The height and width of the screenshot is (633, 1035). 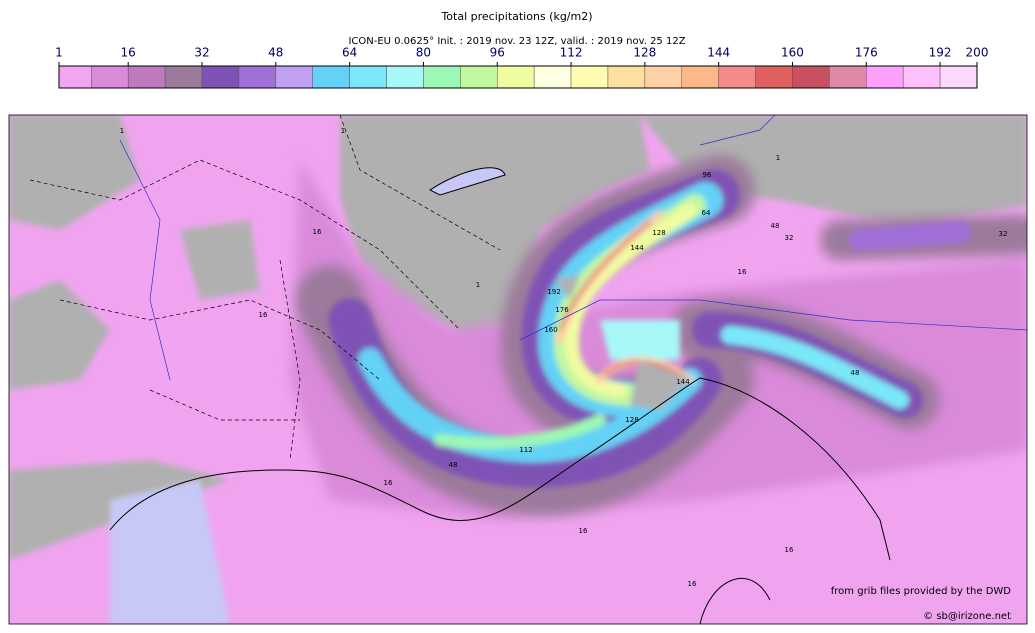 I want to click on colorbar-tick-label: 160, so click(x=792, y=53).